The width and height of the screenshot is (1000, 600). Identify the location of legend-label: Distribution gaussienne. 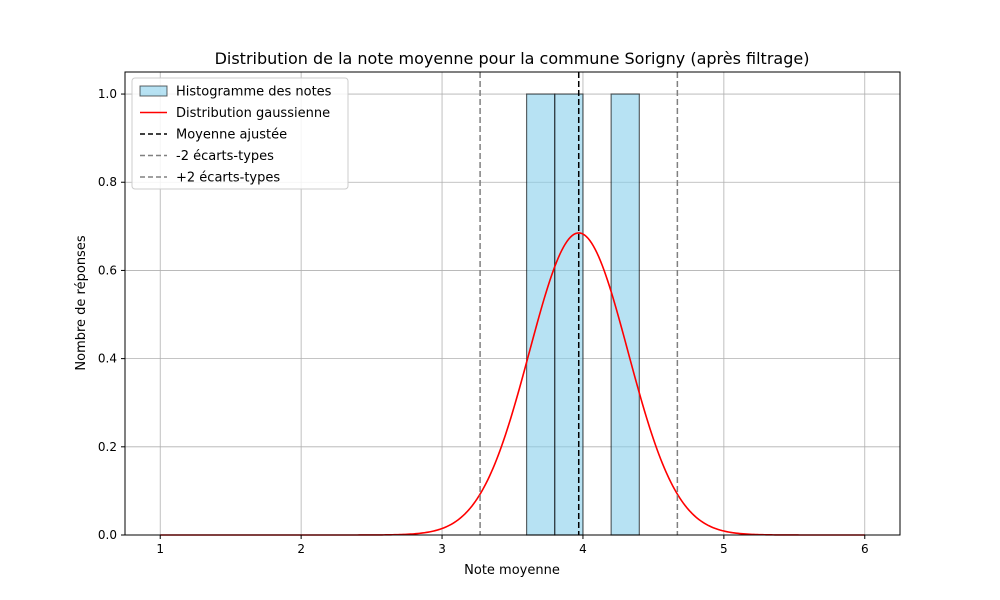
(253, 113).